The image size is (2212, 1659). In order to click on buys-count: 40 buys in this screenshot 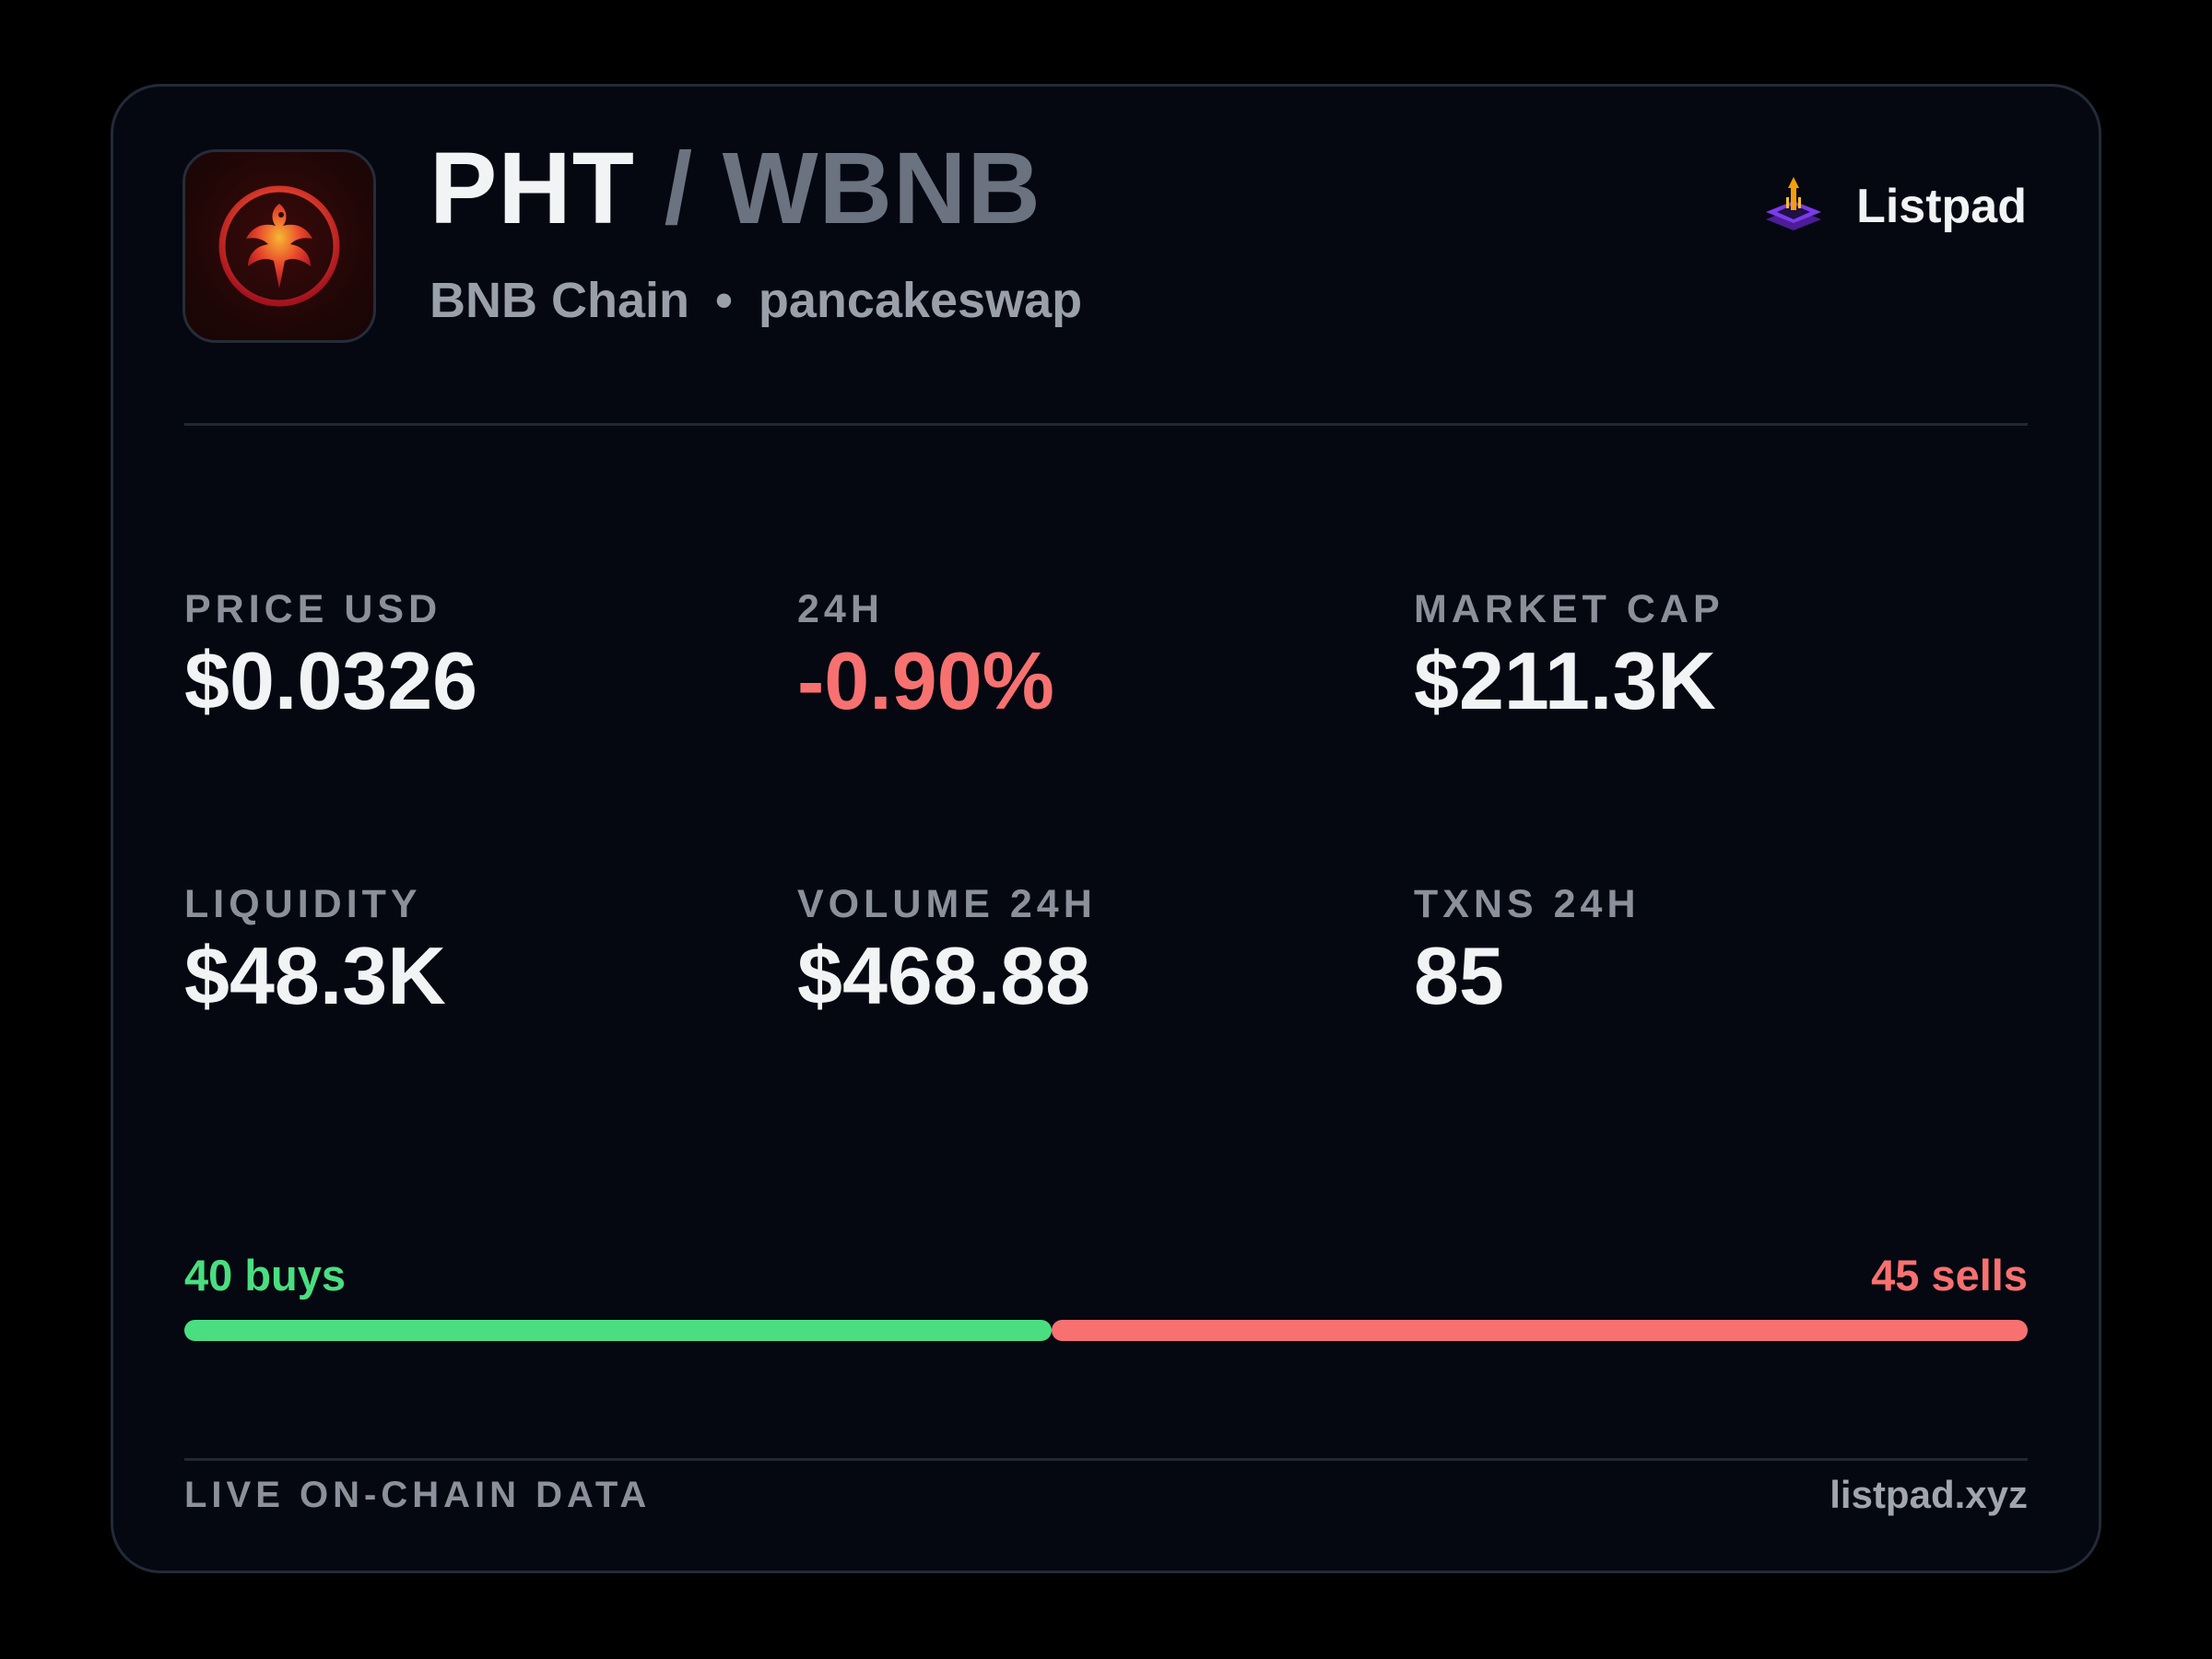, I will do `click(265, 1275)`.